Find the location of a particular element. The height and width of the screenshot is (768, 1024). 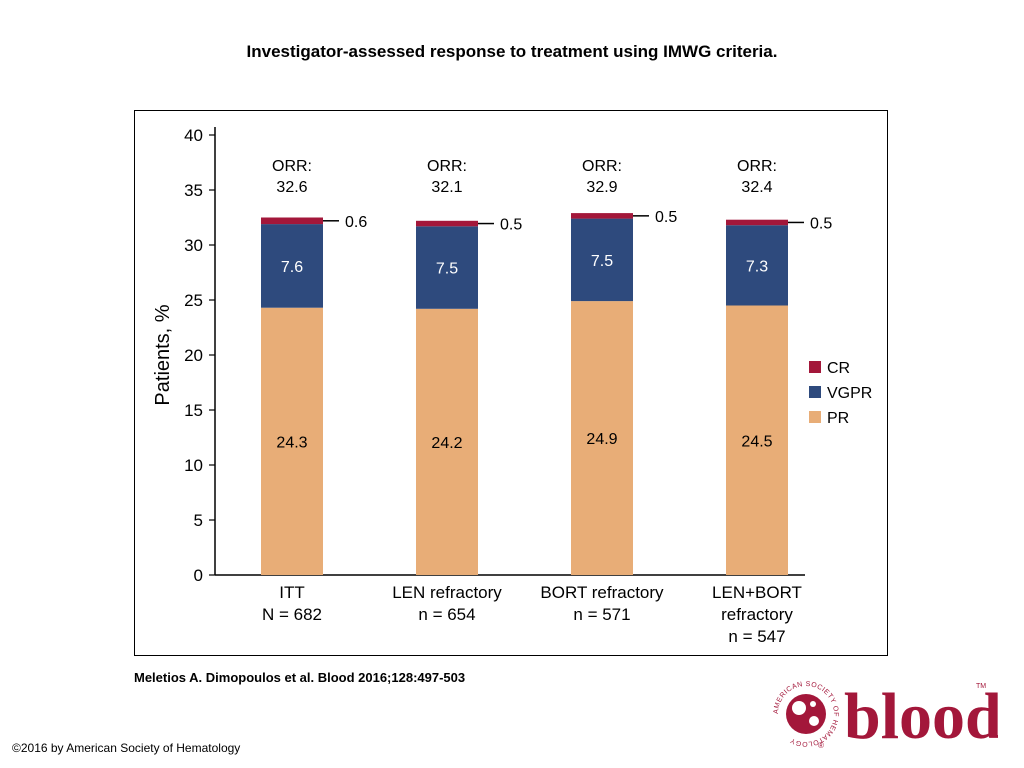

bar-pr-value-label: 24.3 is located at coordinates (291, 442).